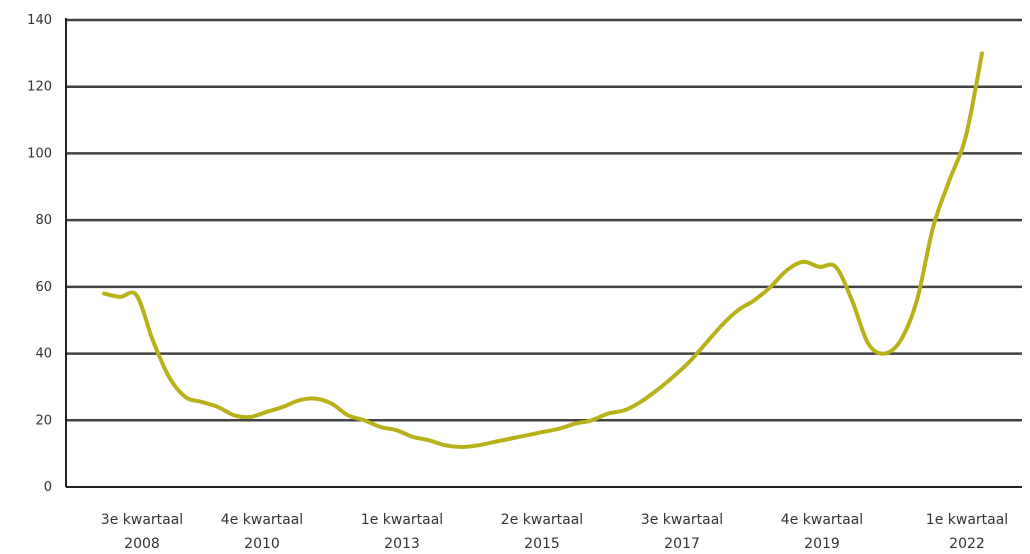  I want to click on x-tick-label-0-line2: 2008, so click(142, 544).